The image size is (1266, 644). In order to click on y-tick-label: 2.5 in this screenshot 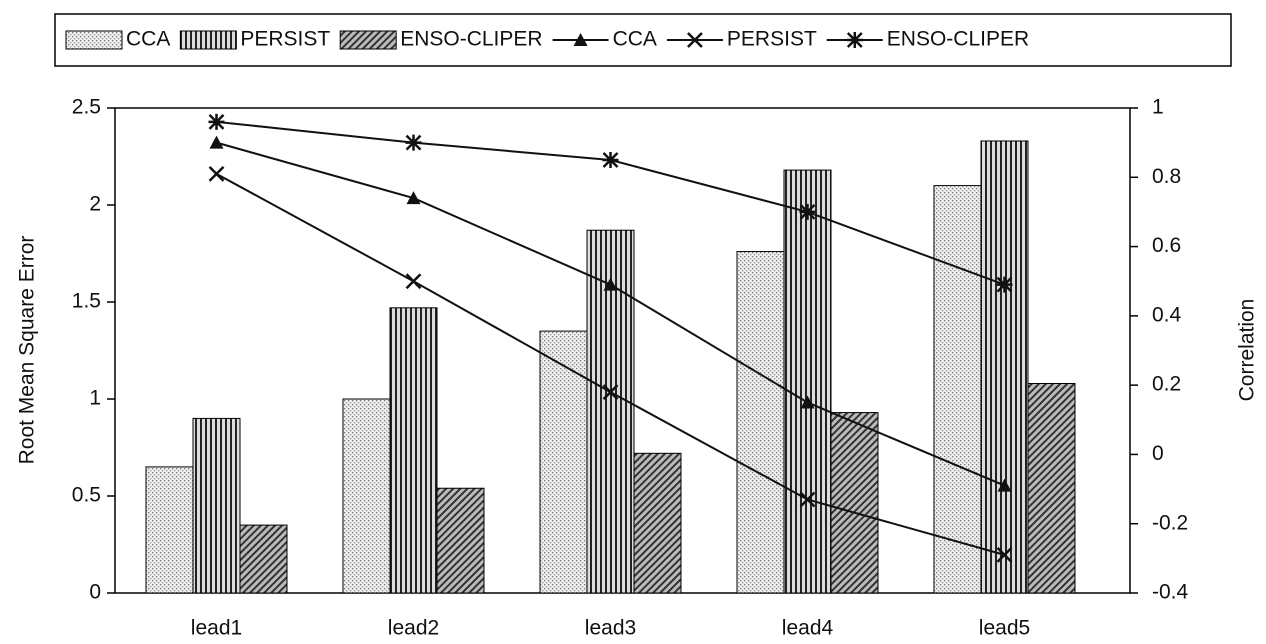, I will do `click(86, 107)`.